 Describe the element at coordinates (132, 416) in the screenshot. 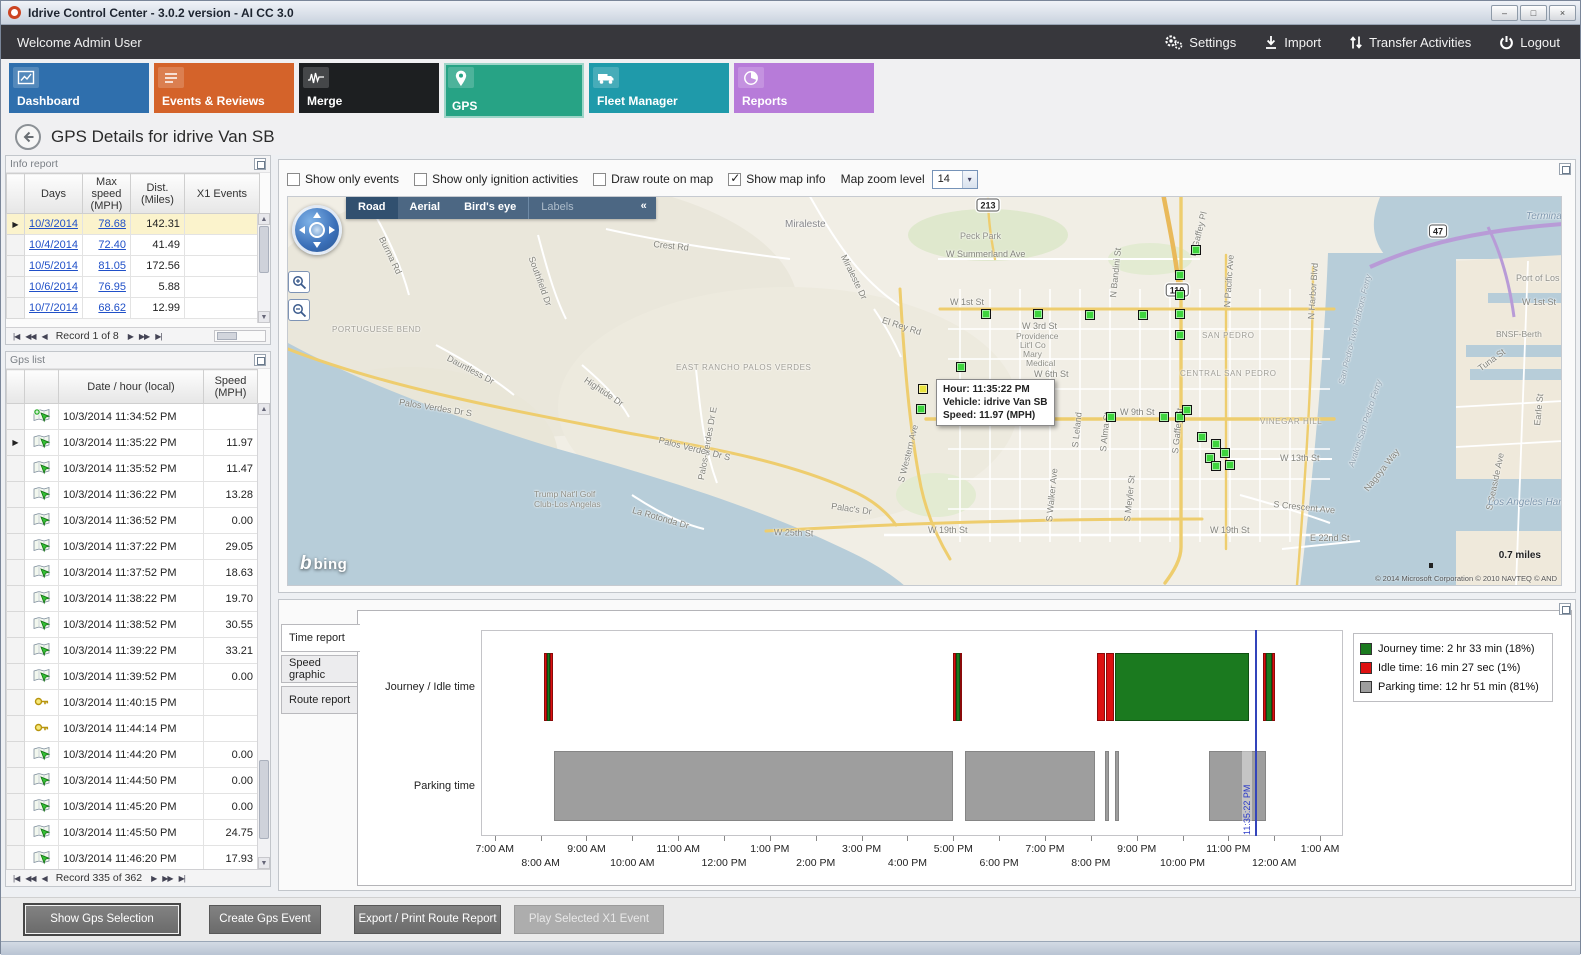

I see `gps-list-row: 10/3/2014 11:34:52 PM` at that location.